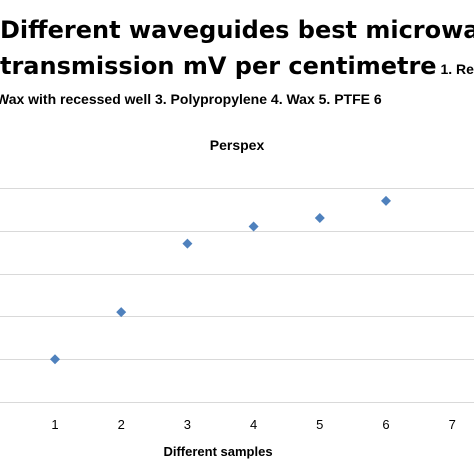 This screenshot has height=474, width=474. I want to click on chart-title-small-text: 1. Resin 2, so click(455, 69).